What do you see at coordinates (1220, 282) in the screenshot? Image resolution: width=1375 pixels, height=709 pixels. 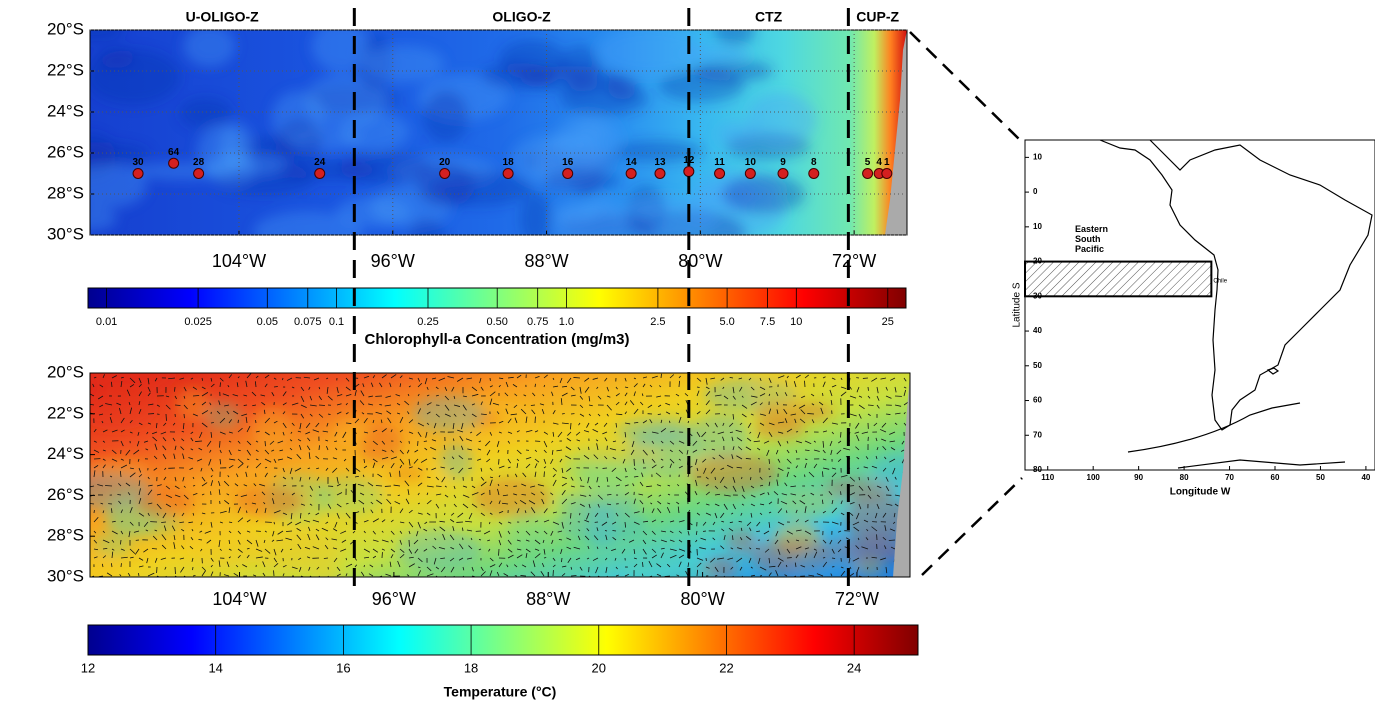 I see `country-label: Chile` at bounding box center [1220, 282].